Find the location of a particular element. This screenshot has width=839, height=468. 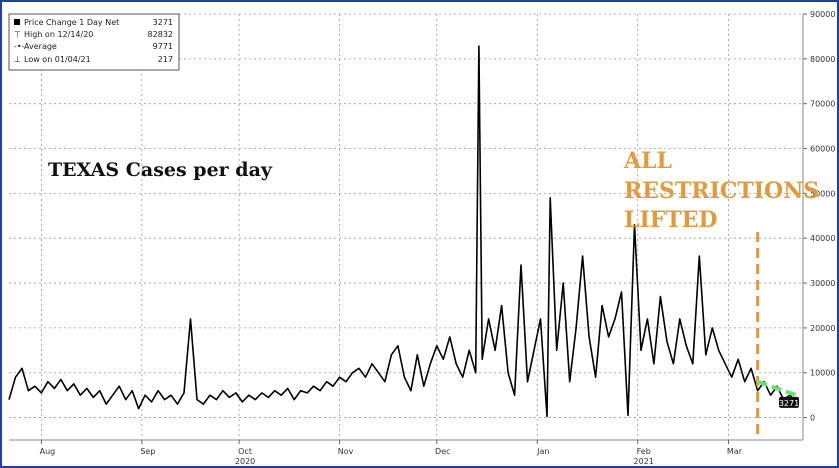

high-marker-icon: ⊤ is located at coordinates (17, 34).